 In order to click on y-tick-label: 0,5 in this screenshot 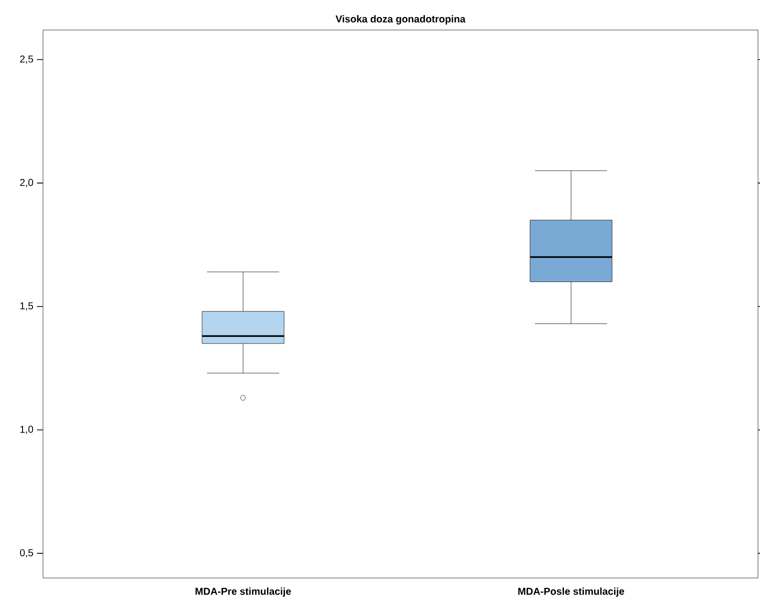, I will do `click(27, 553)`.